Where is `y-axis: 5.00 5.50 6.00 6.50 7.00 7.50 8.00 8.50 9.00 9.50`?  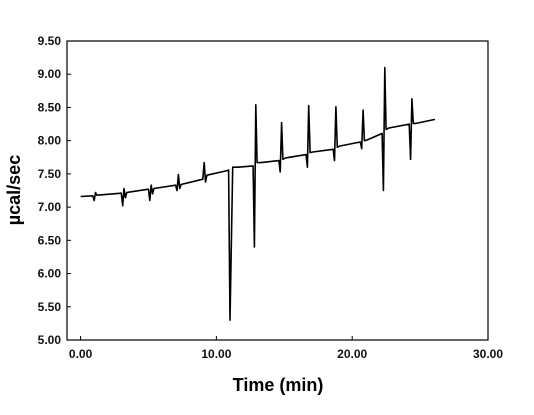 y-axis: 5.00 5.50 6.00 6.50 7.00 7.50 8.00 8.50 9.00 9.50 is located at coordinates (54, 190).